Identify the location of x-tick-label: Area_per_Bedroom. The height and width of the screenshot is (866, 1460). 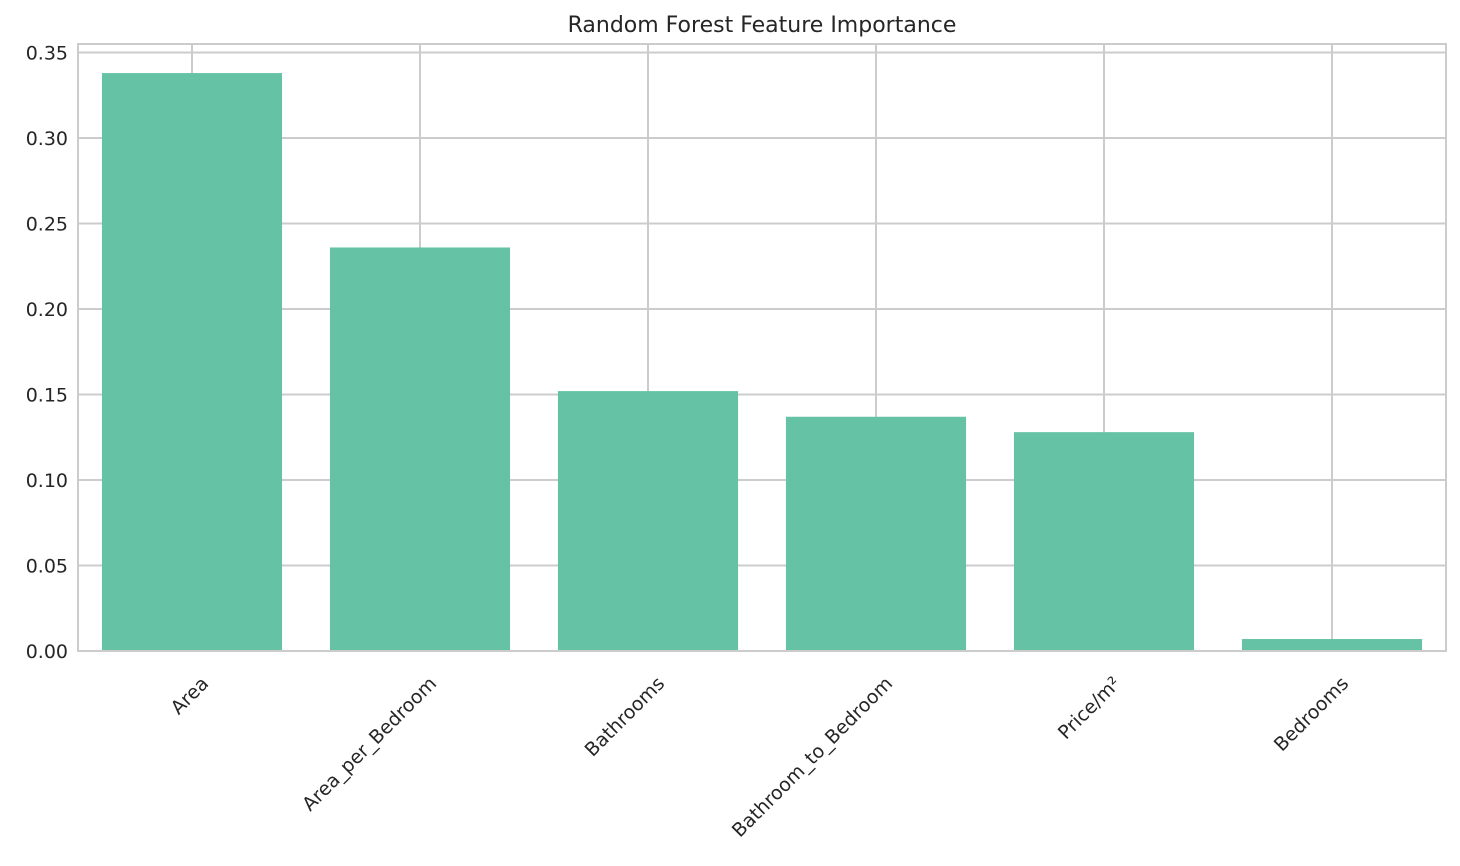
(369, 744).